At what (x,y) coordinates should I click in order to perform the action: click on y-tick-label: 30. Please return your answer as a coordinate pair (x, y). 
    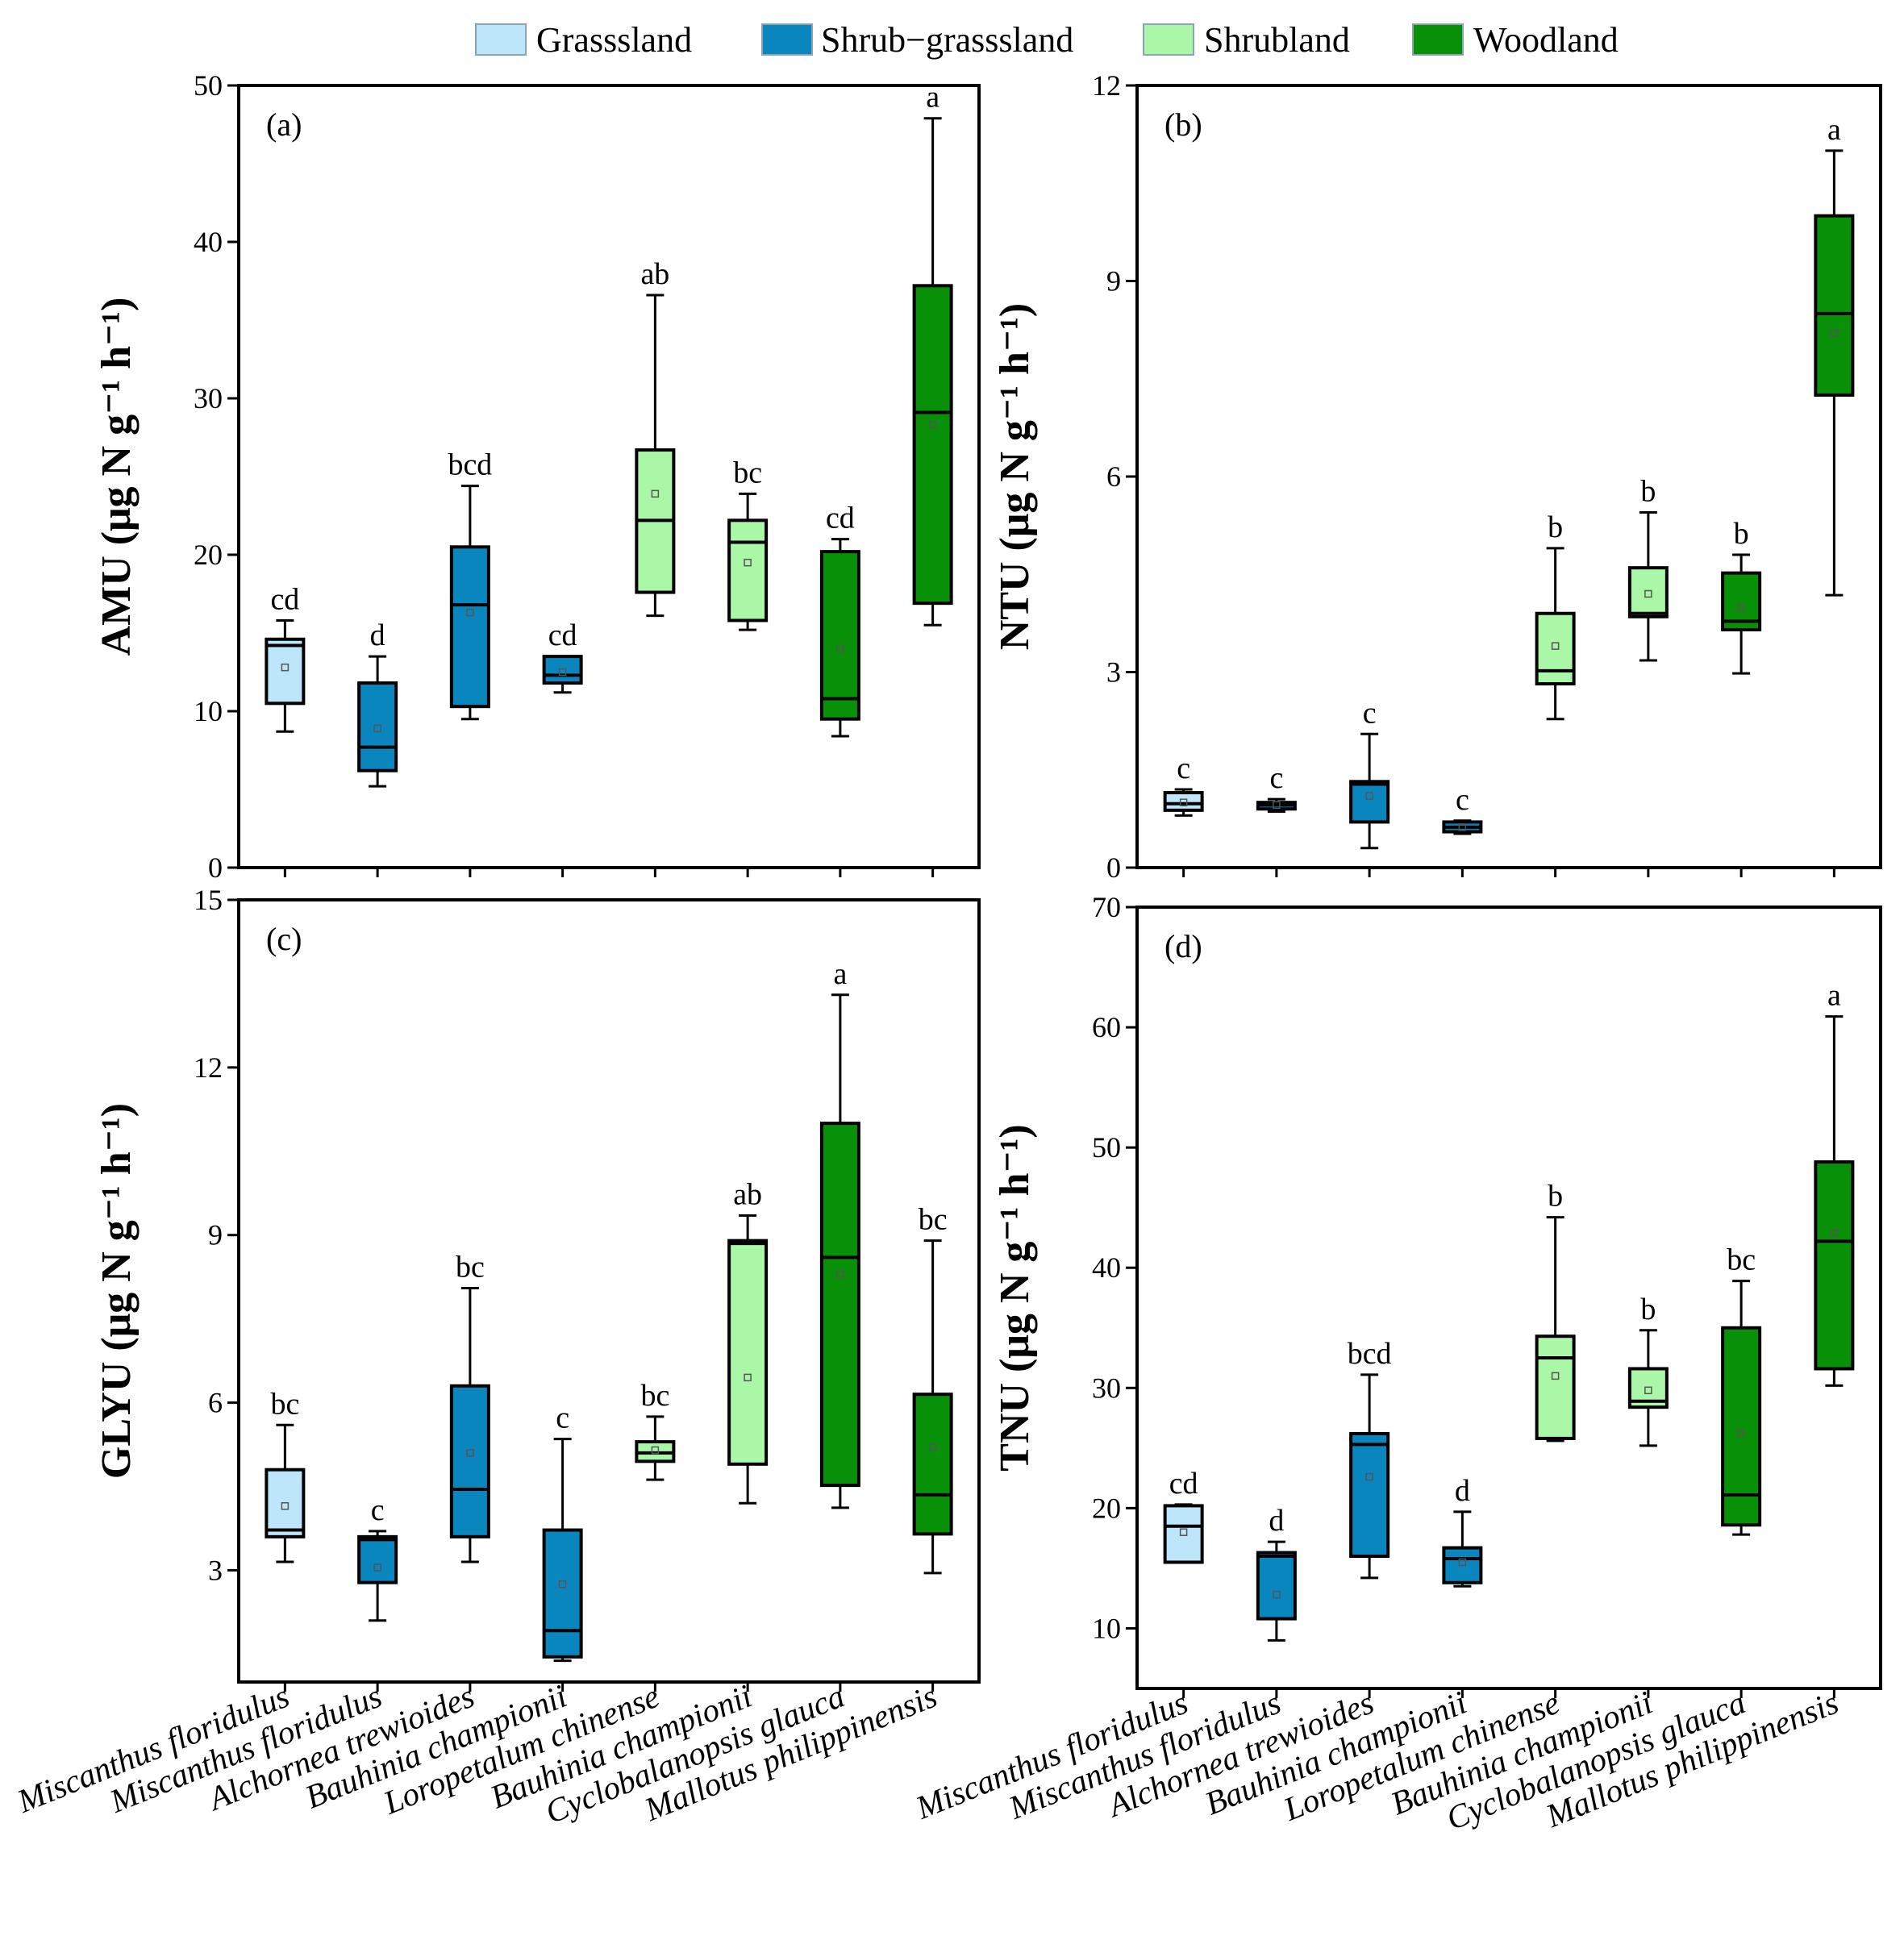
    Looking at the image, I should click on (1106, 1388).